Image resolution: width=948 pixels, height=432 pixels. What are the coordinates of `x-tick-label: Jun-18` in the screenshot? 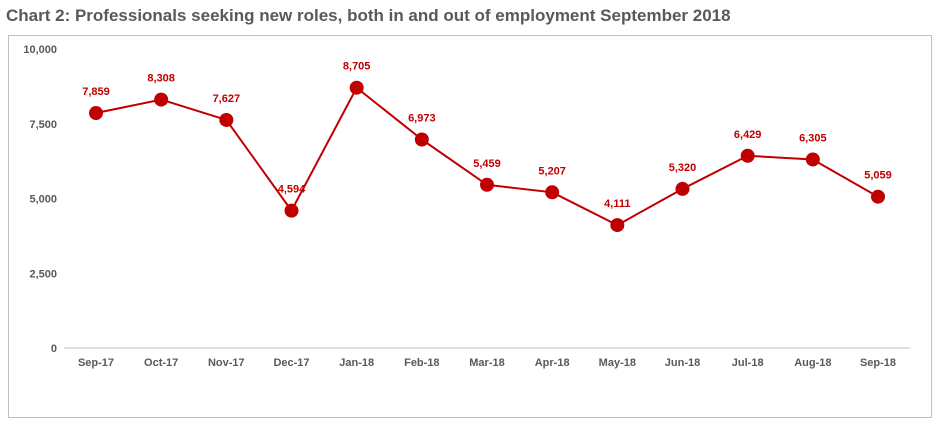 It's located at (682, 363).